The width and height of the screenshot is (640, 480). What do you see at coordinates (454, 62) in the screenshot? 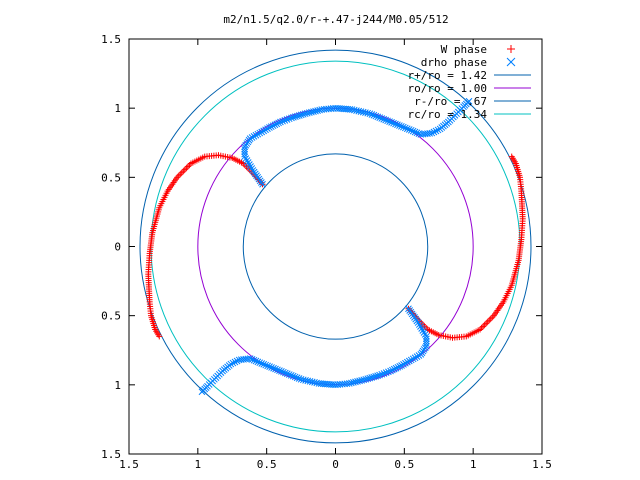
I see `legend-label: drho phase` at bounding box center [454, 62].